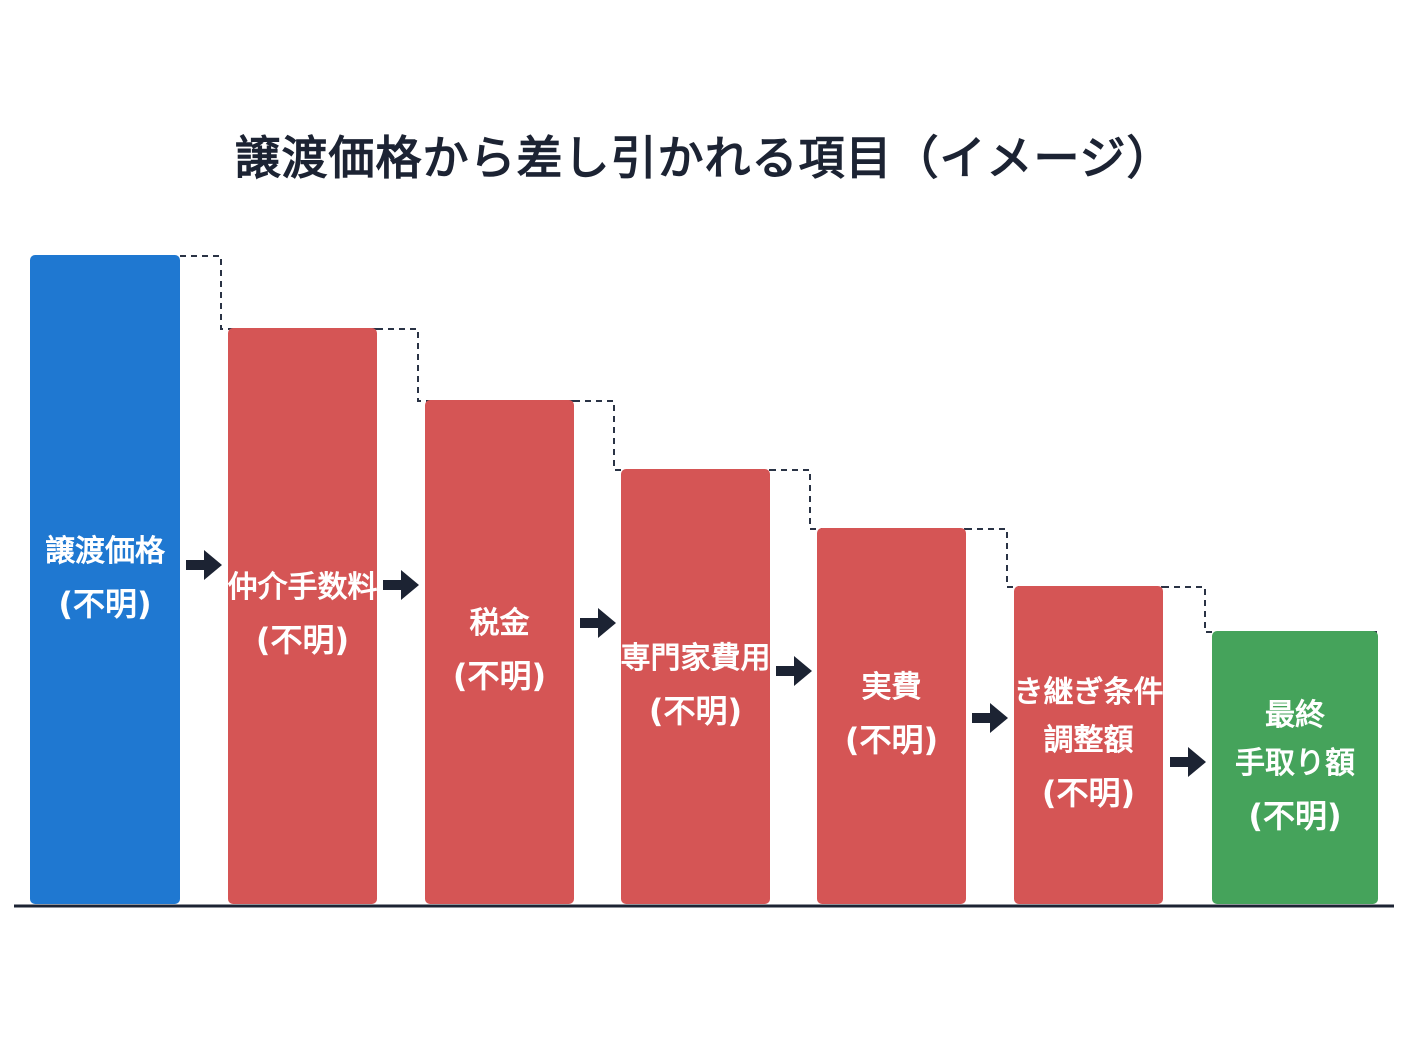 This screenshot has height=1056, width=1408. I want to click on step-bar-7: 最終手取り額 (不明), so click(1295, 767).